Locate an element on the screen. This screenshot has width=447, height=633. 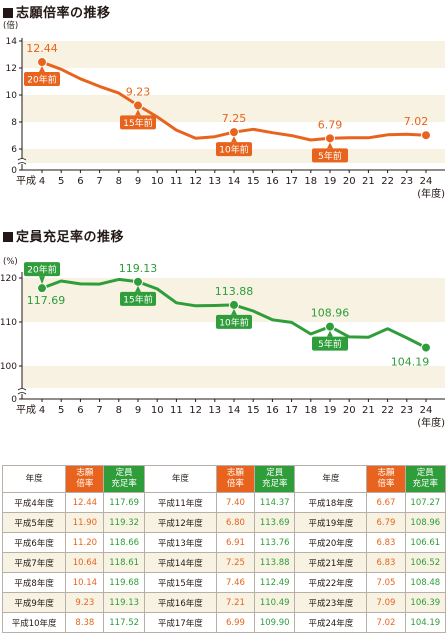
rate-cell: 12.44 is located at coordinates (85, 502).